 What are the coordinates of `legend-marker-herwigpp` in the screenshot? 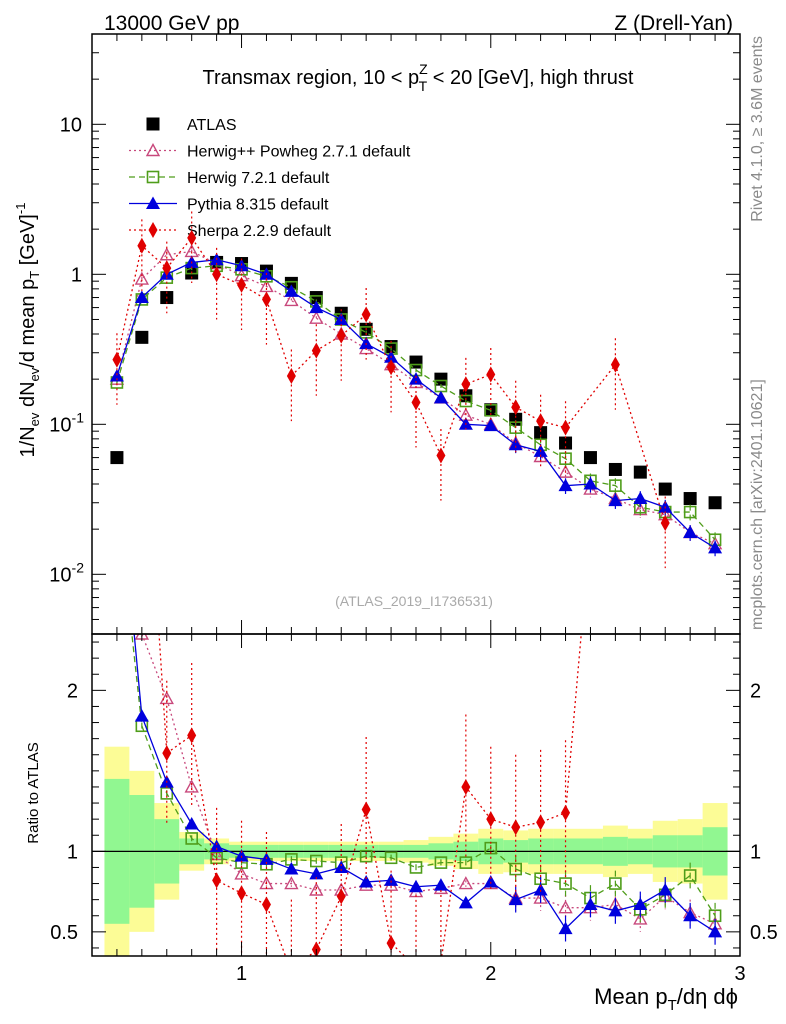 It's located at (153, 150).